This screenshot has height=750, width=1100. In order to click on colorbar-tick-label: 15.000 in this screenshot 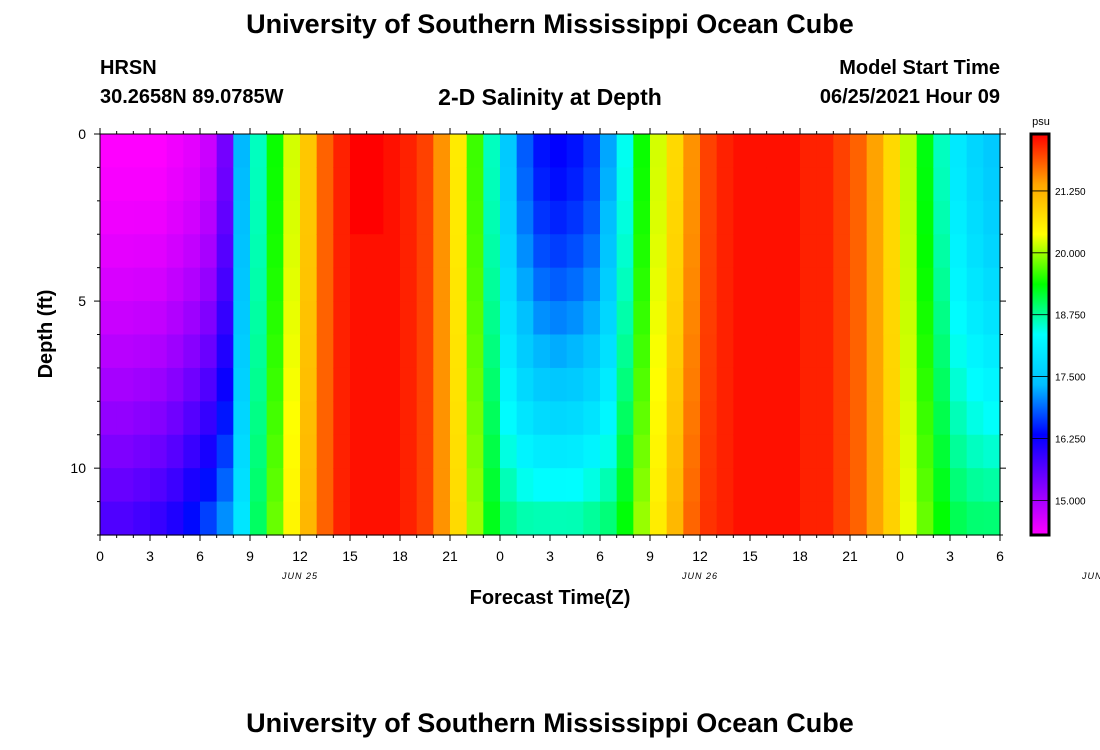, I will do `click(1070, 501)`.